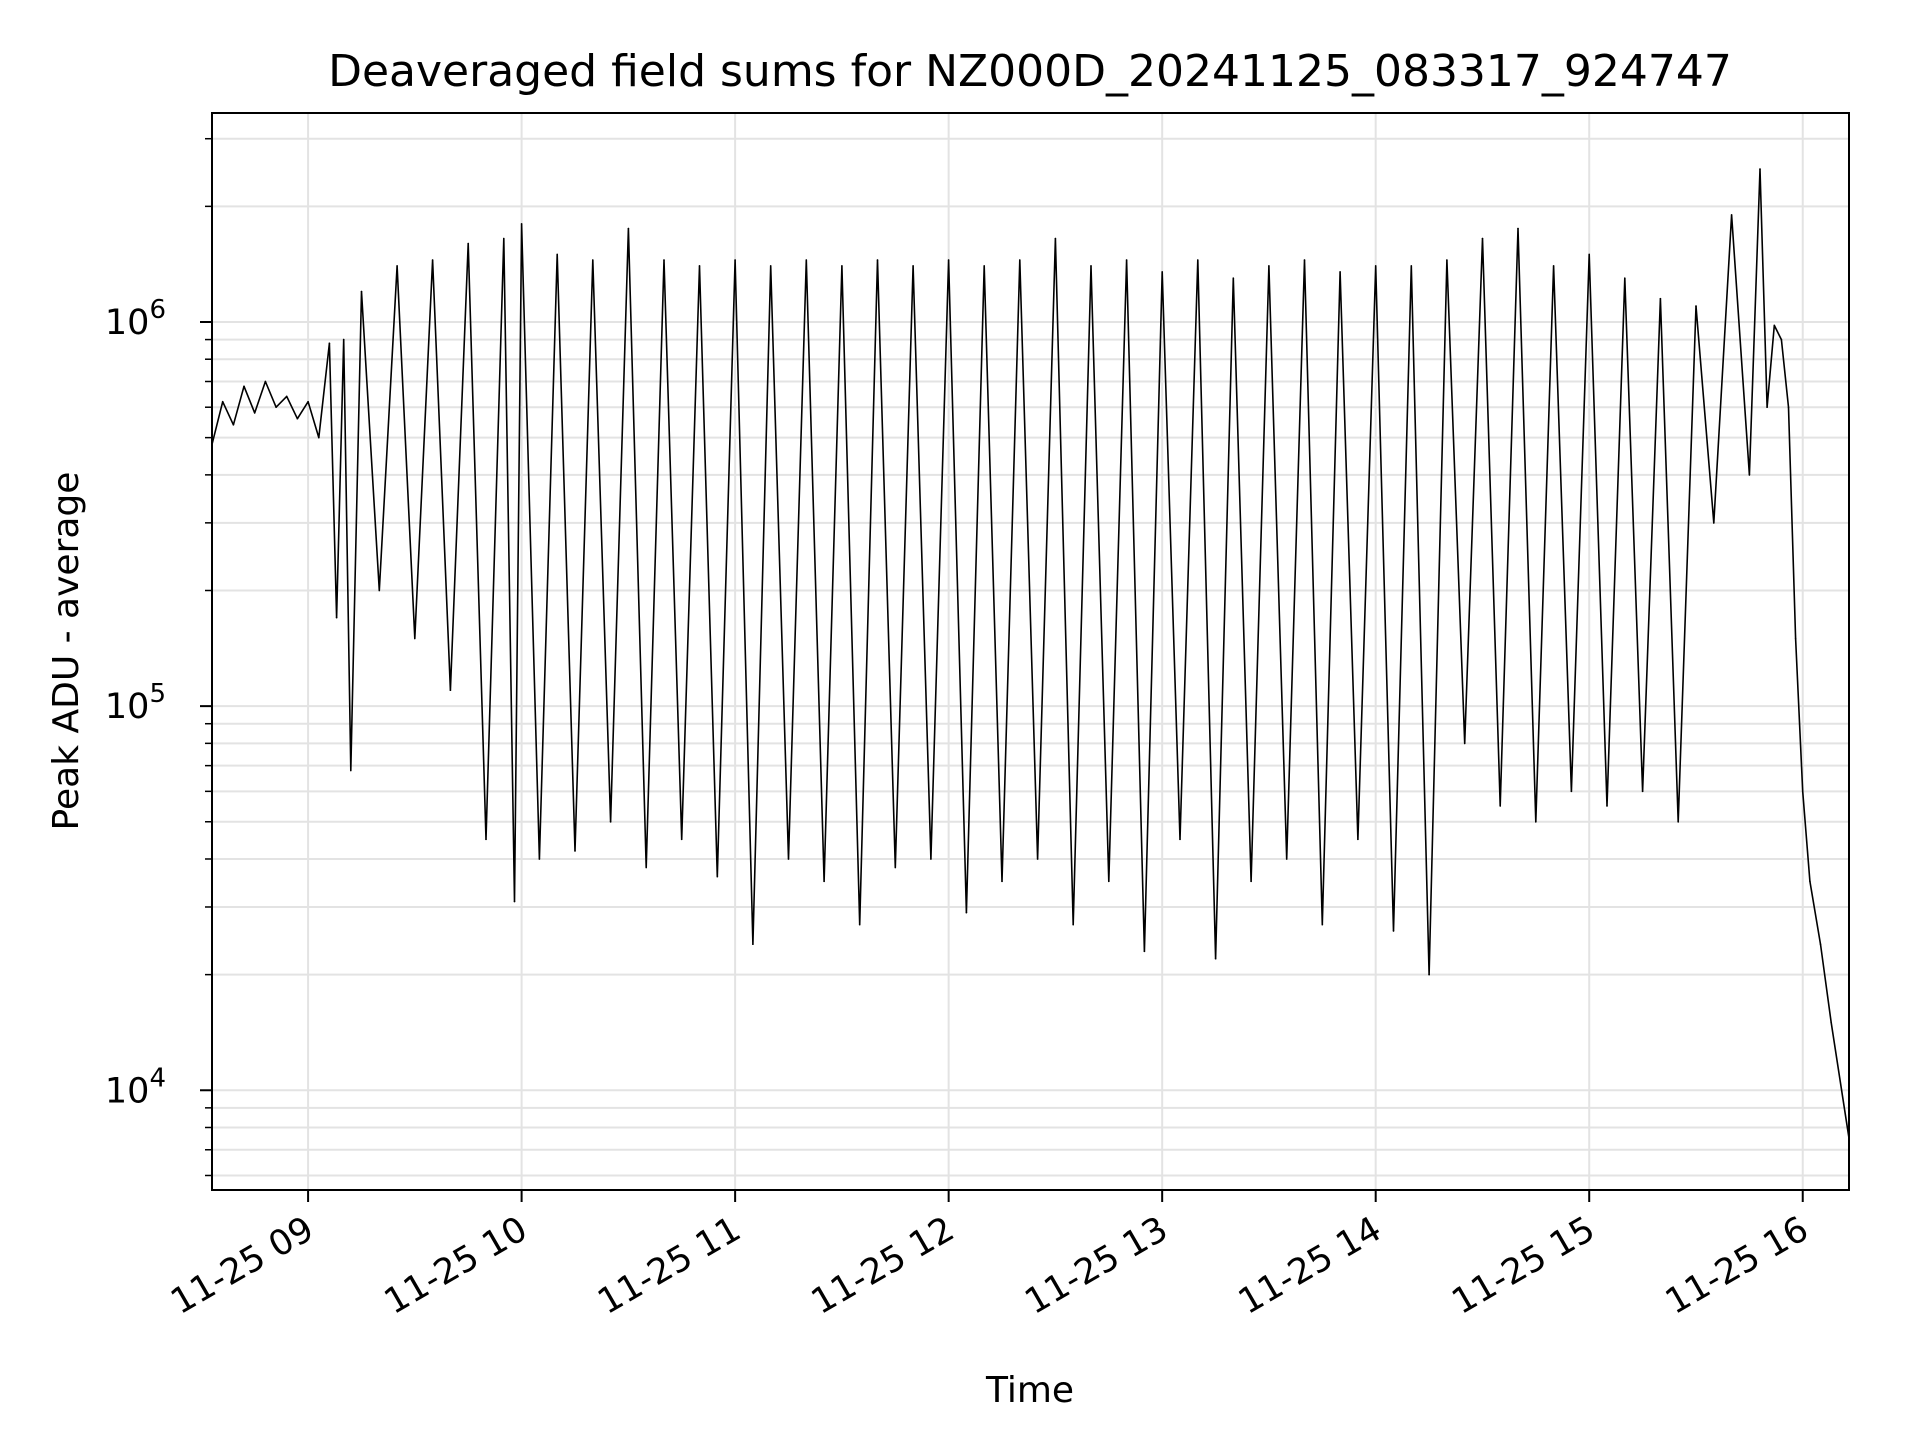 Image resolution: width=1920 pixels, height=1440 pixels. What do you see at coordinates (157, 1078) in the screenshot?
I see `y-tick-exponent: 4` at bounding box center [157, 1078].